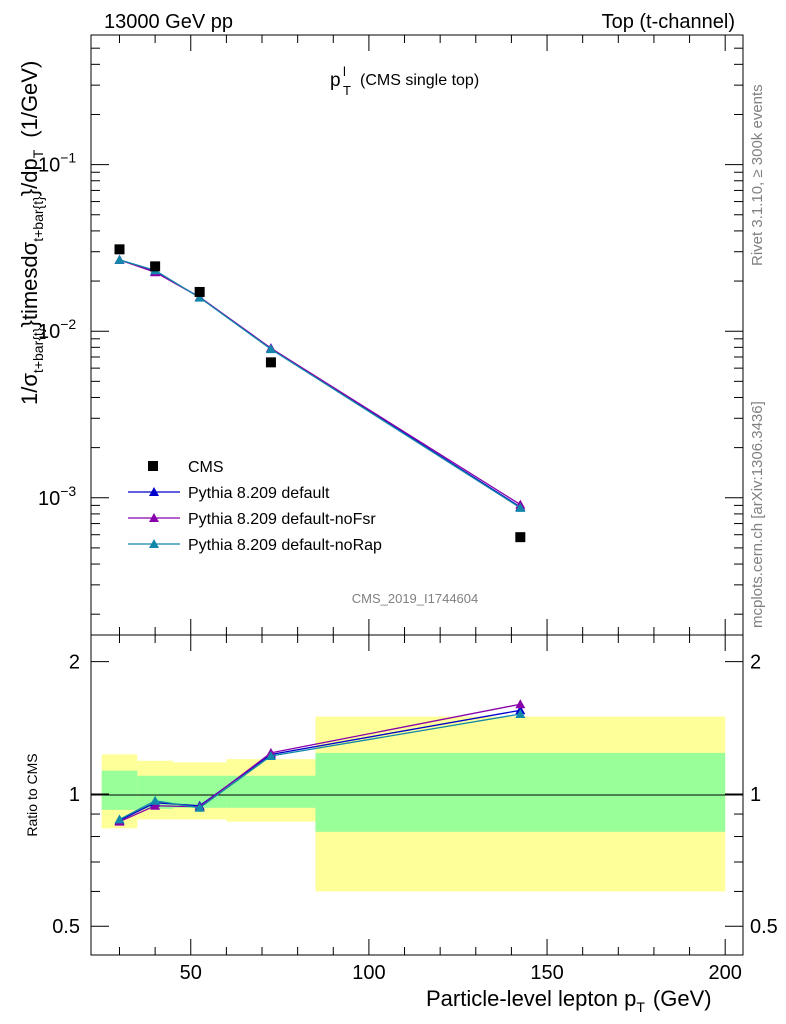 The width and height of the screenshot is (786, 1024). What do you see at coordinates (168, 22) in the screenshot?
I see `energy-label: 13000 GeV pp` at bounding box center [168, 22].